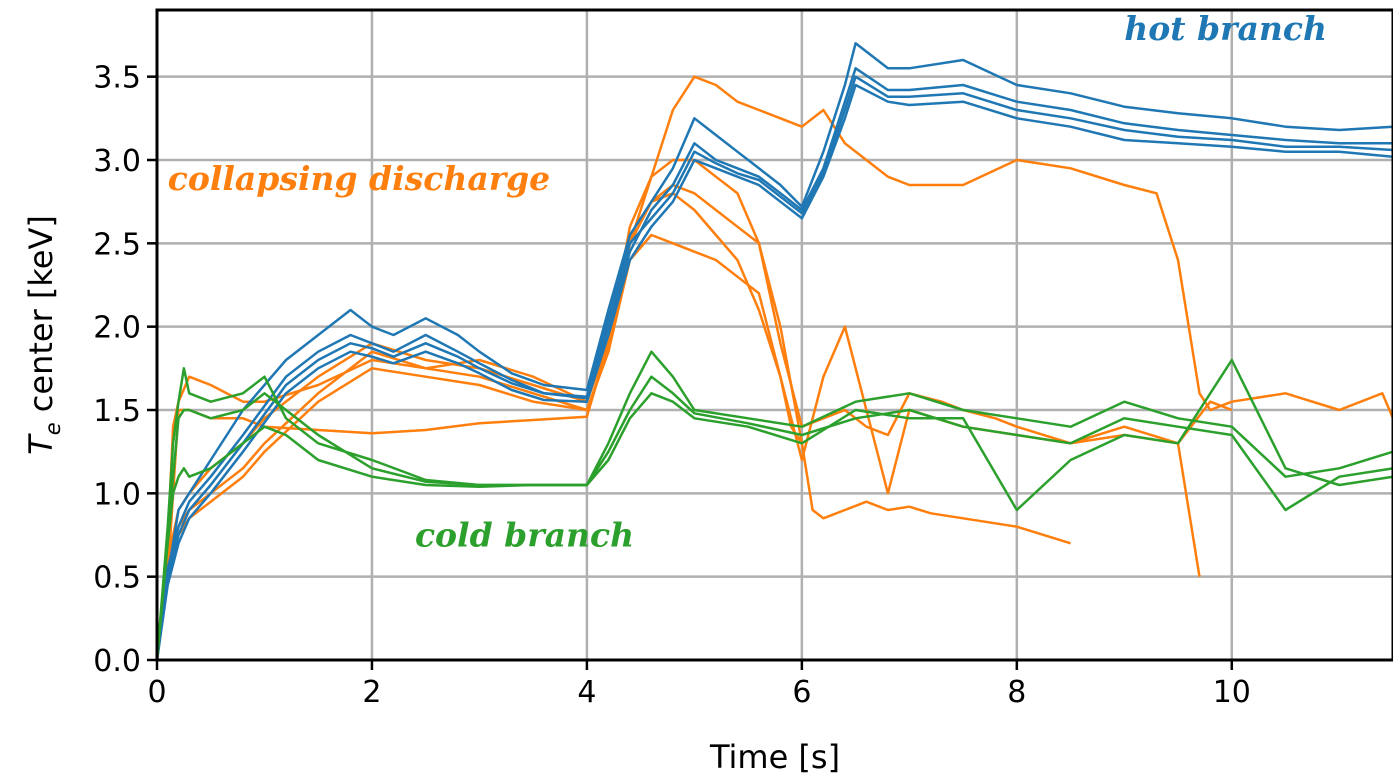 The image size is (1393, 778). I want to click on x-tick-label-0: 0, so click(156, 692).